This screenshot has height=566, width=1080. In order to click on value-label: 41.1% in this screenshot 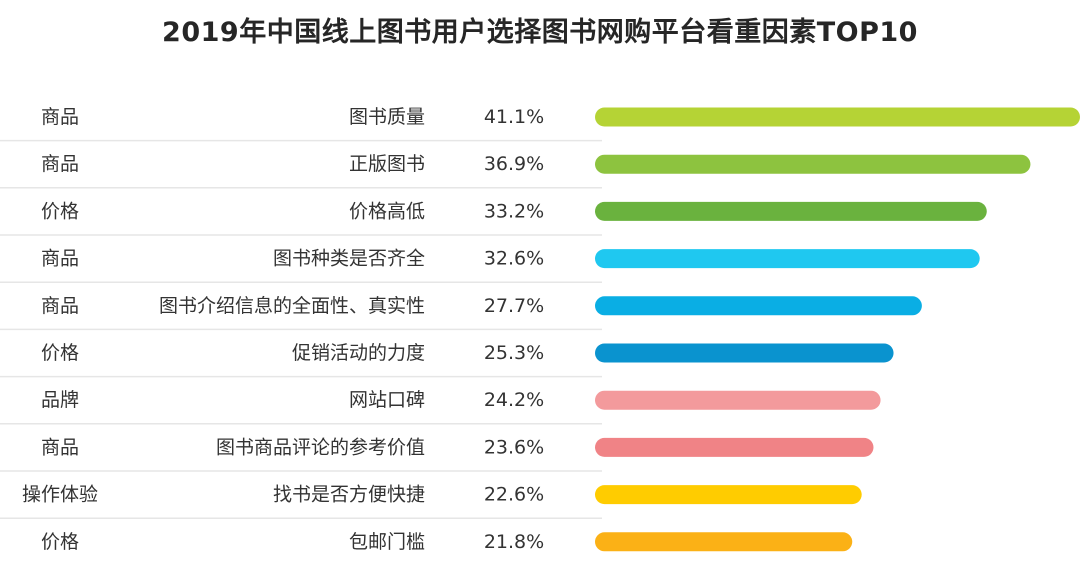, I will do `click(514, 117)`.